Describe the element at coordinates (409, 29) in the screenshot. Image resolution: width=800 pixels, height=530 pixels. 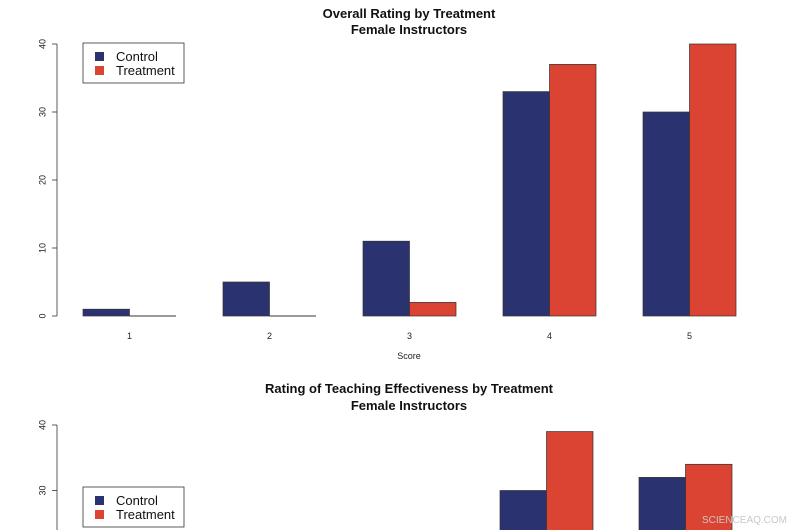
I see `chart-1-subtitle: Female Instructors` at that location.